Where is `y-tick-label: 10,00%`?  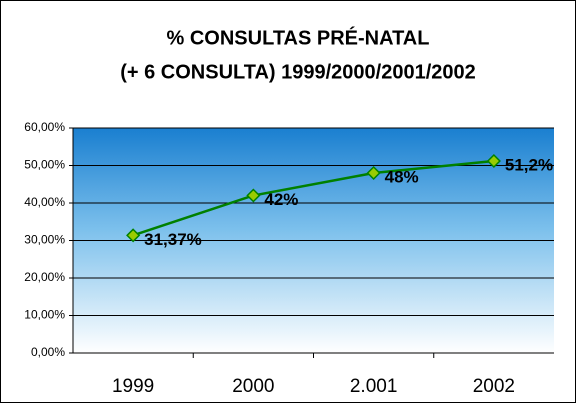
y-tick-label: 10,00% is located at coordinates (44, 315).